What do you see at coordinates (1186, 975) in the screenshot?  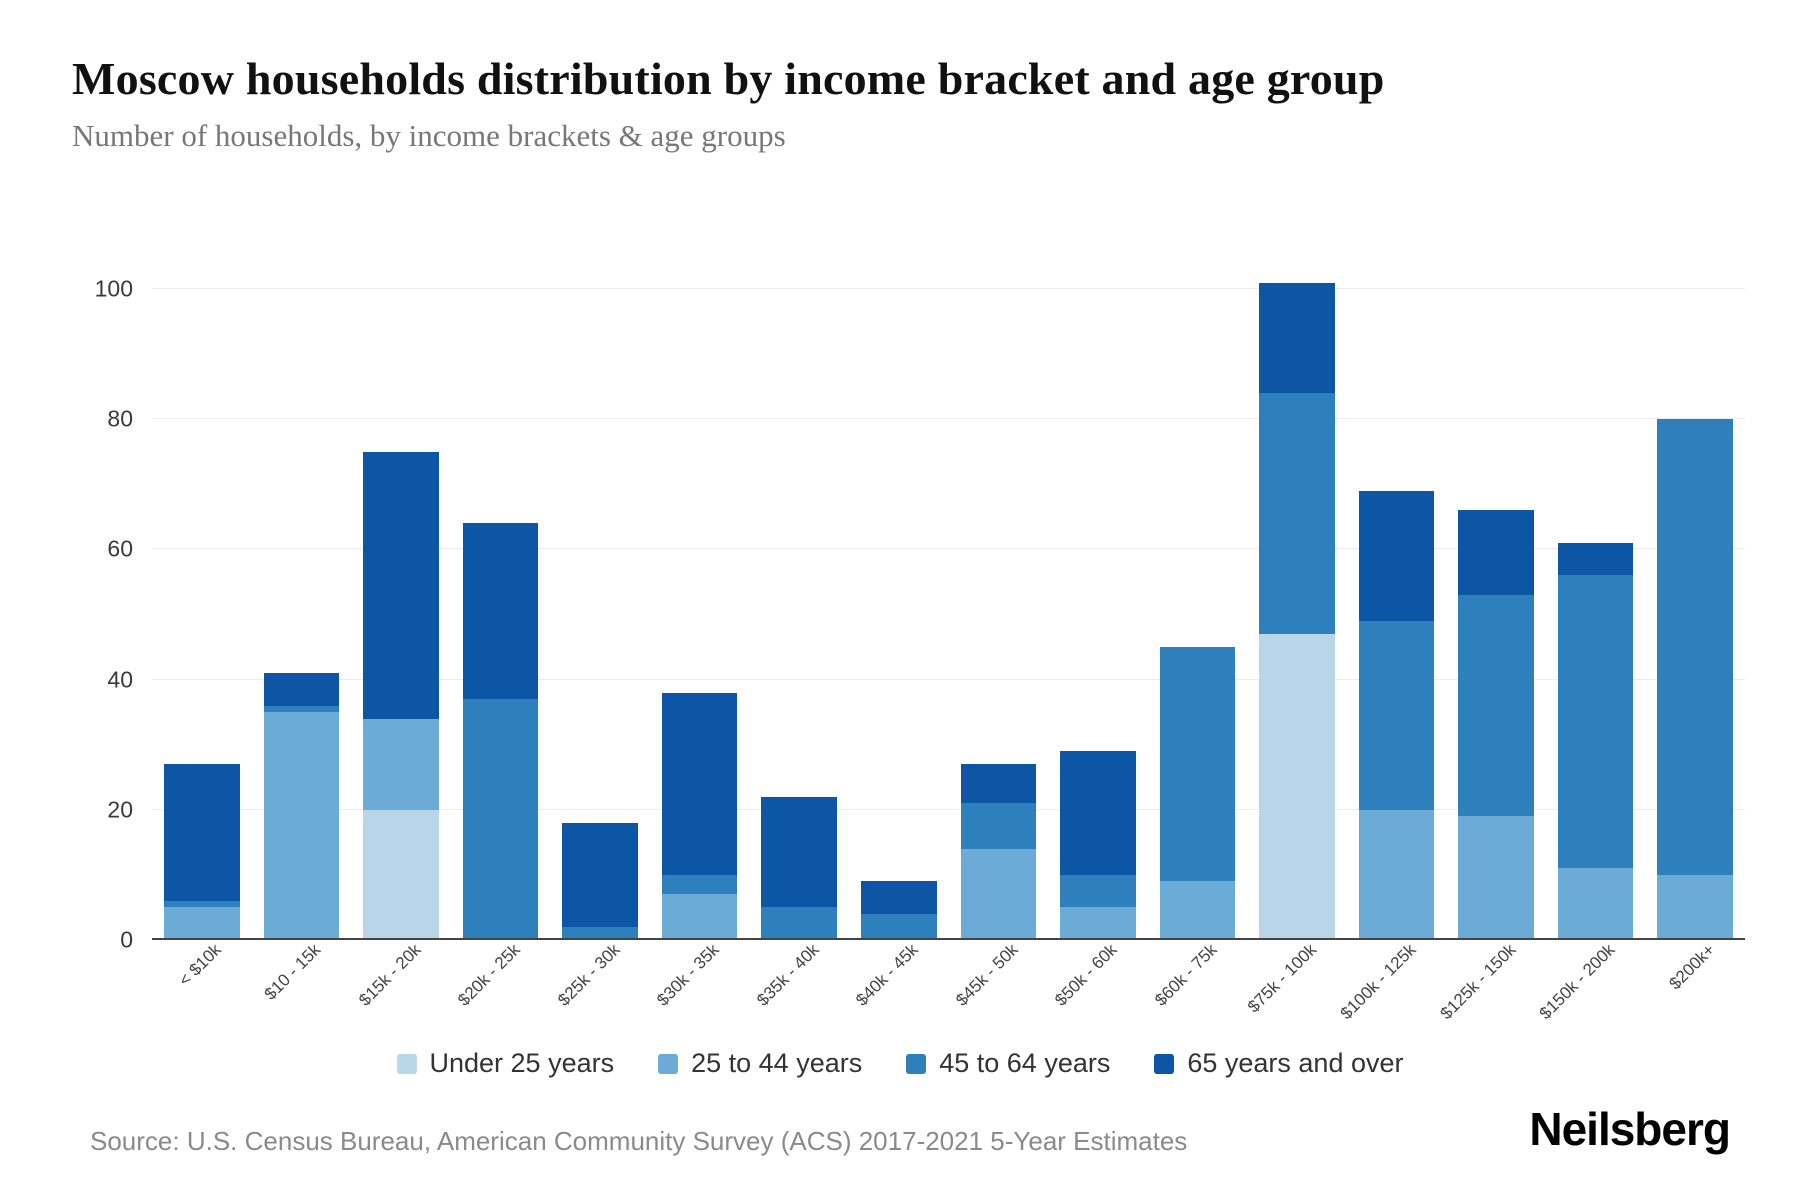 I see `x-tick-label: $60k - 75k` at bounding box center [1186, 975].